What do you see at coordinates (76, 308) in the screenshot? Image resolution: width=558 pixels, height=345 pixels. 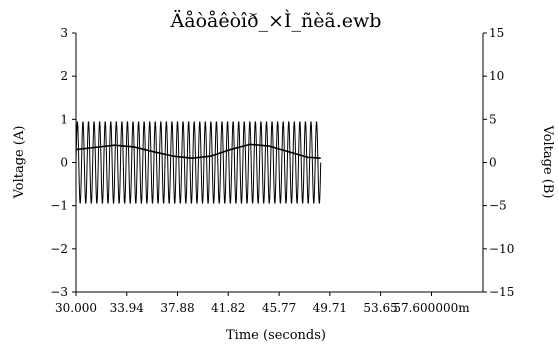 I see `x-tick-label: 30.000` at bounding box center [76, 308].